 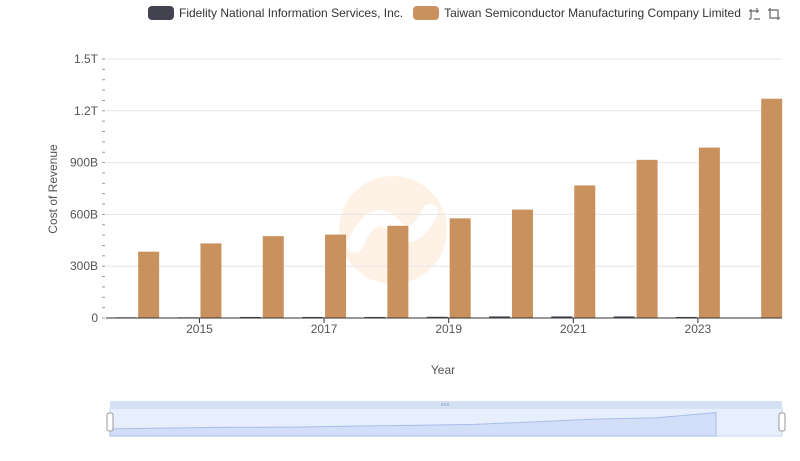 I want to click on navigator-series-area, so click(x=413, y=424).